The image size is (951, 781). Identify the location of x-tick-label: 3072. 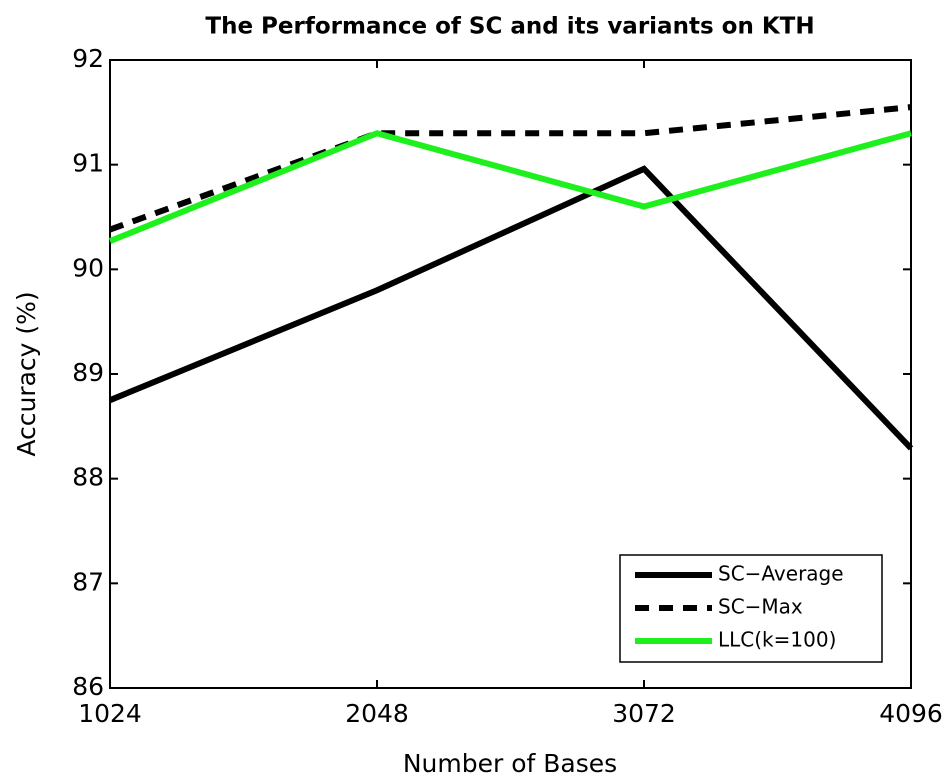
(644, 713).